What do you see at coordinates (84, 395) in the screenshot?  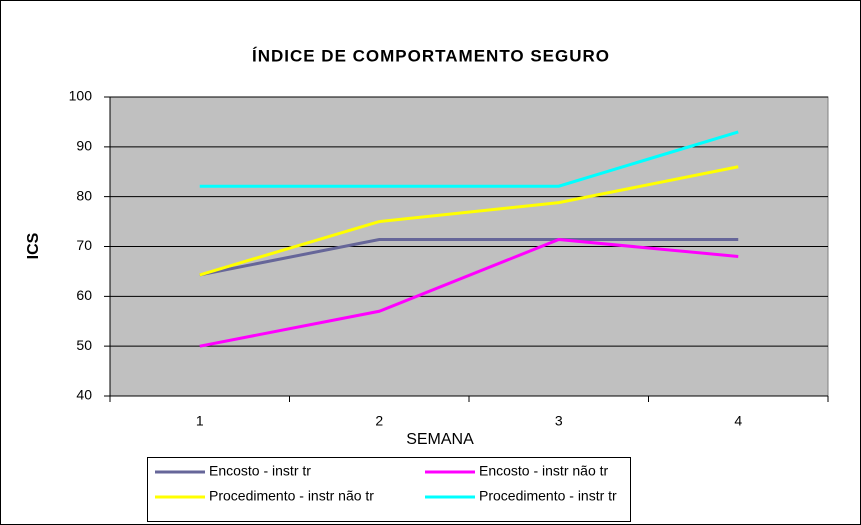 I see `y-tick-label: 40` at bounding box center [84, 395].